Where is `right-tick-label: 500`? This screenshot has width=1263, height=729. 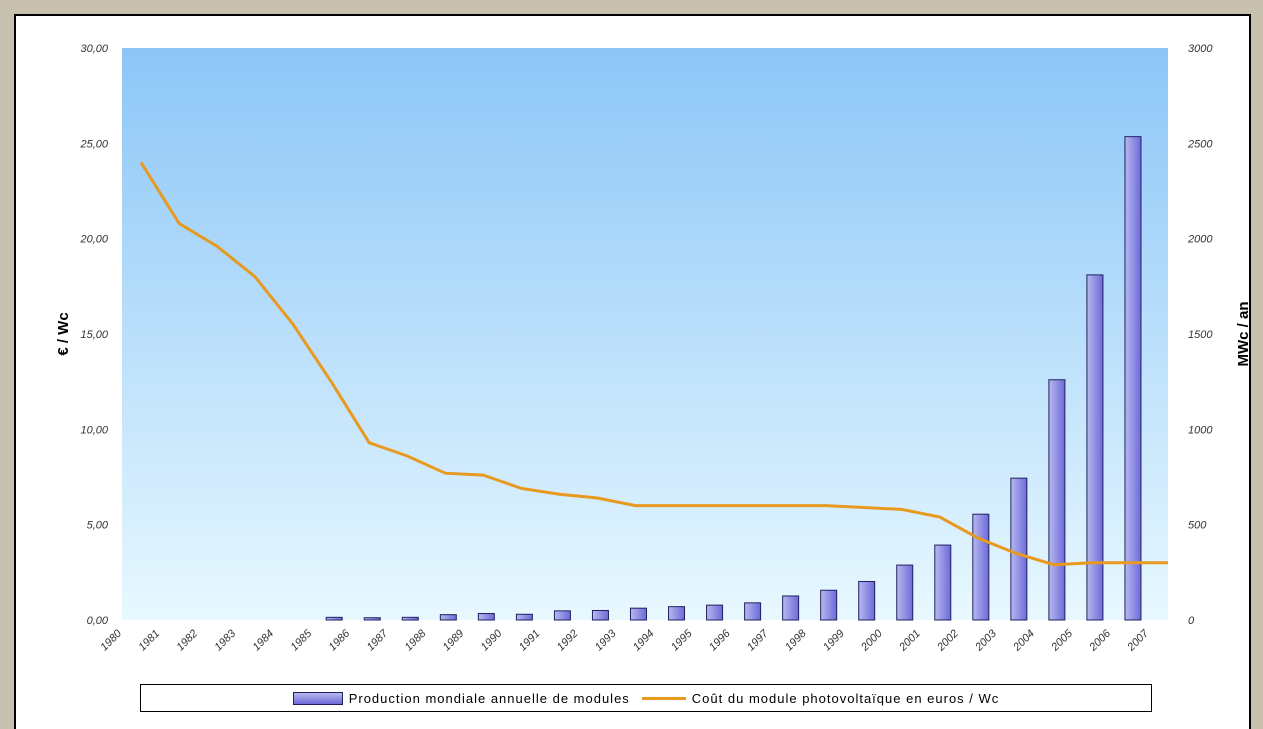 right-tick-label: 500 is located at coordinates (1197, 526).